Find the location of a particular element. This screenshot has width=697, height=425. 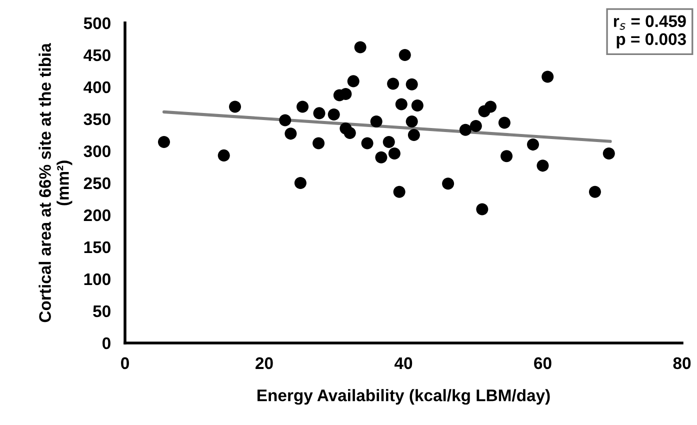

y-tick-label: 450 is located at coordinates (97, 55).